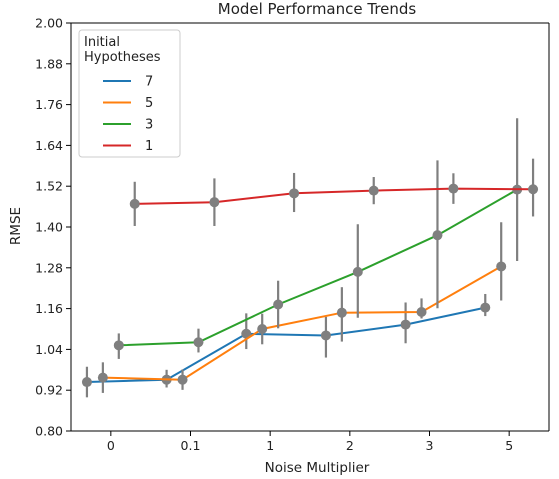 Image resolution: width=559 pixels, height=479 pixels. Describe the element at coordinates (49, 104) in the screenshot. I see `y-tick-label: 1.76` at that location.